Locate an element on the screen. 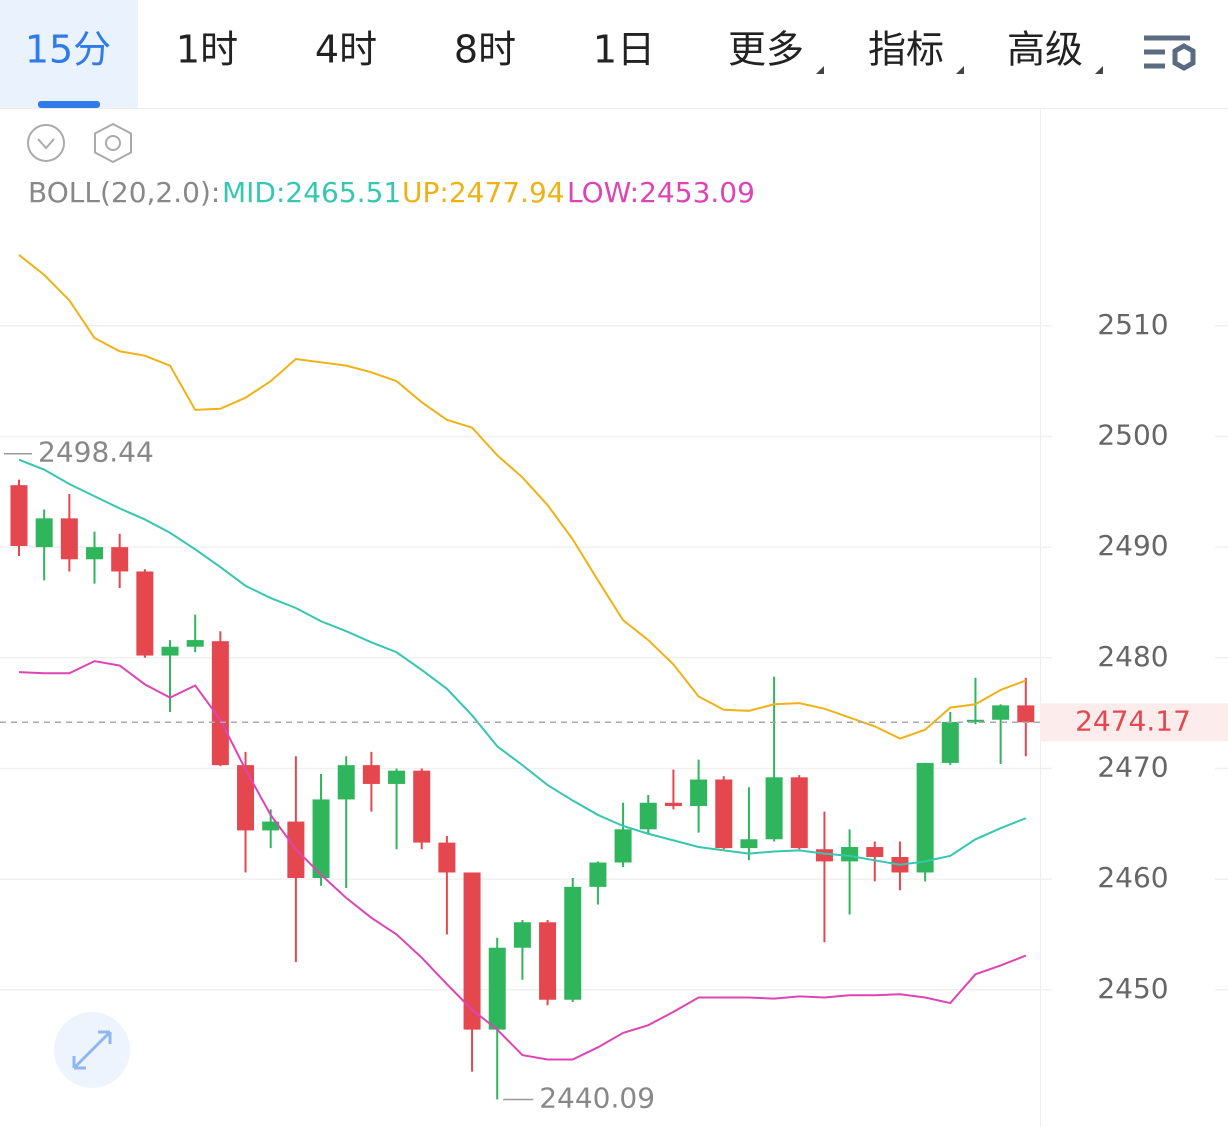  active-tab-bg is located at coordinates (69, 54).